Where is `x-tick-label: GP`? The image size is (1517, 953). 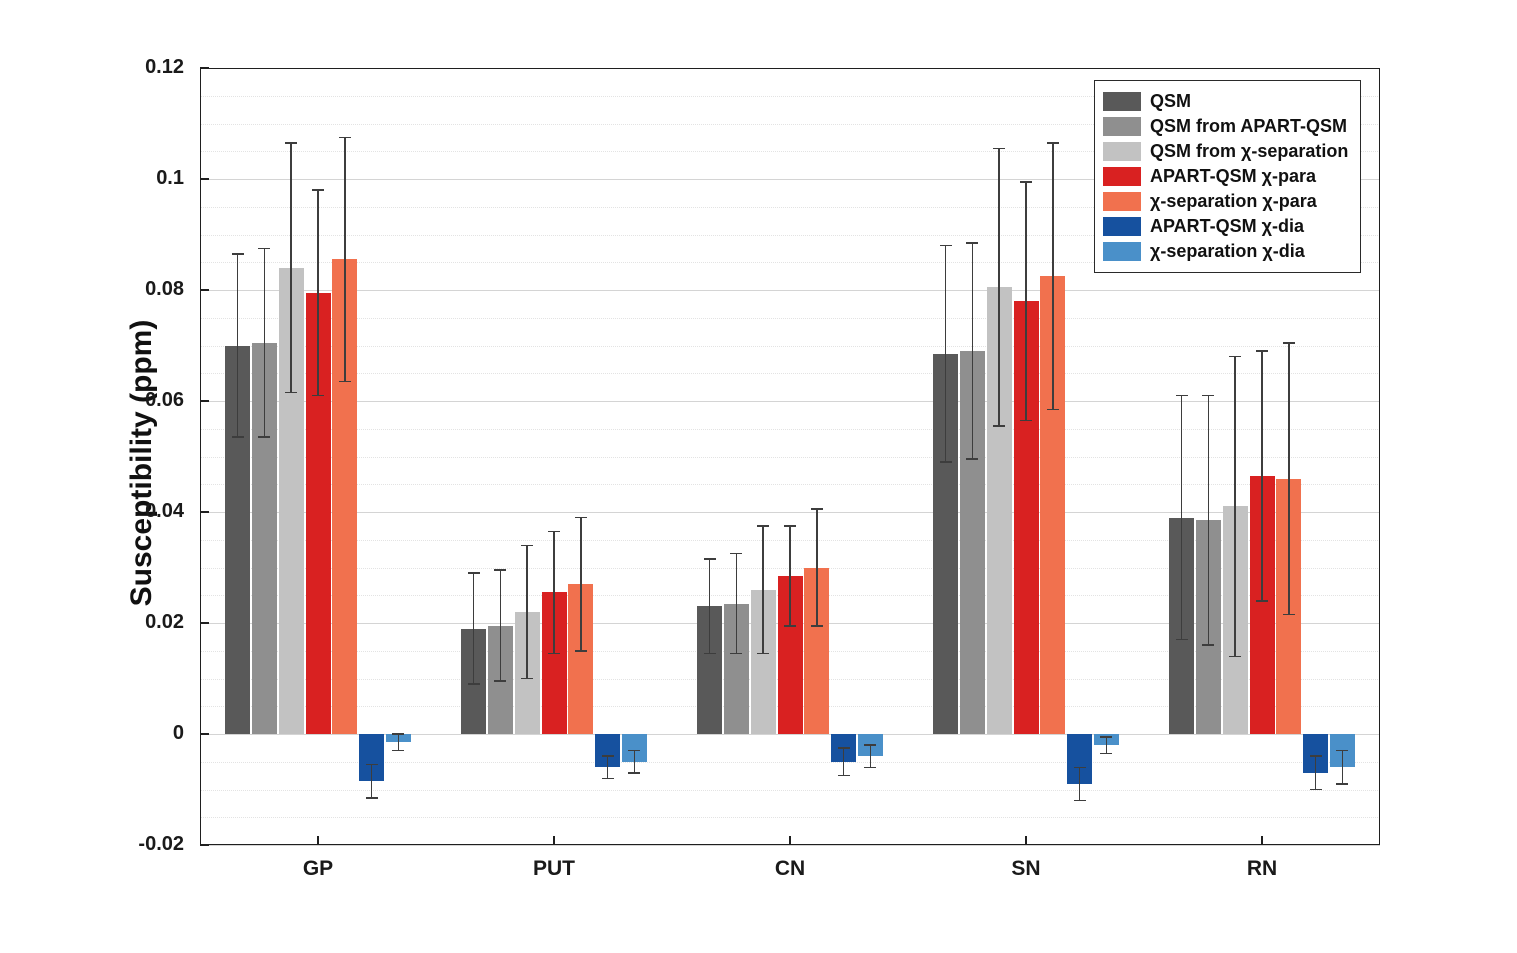 x-tick-label: GP is located at coordinates (318, 868).